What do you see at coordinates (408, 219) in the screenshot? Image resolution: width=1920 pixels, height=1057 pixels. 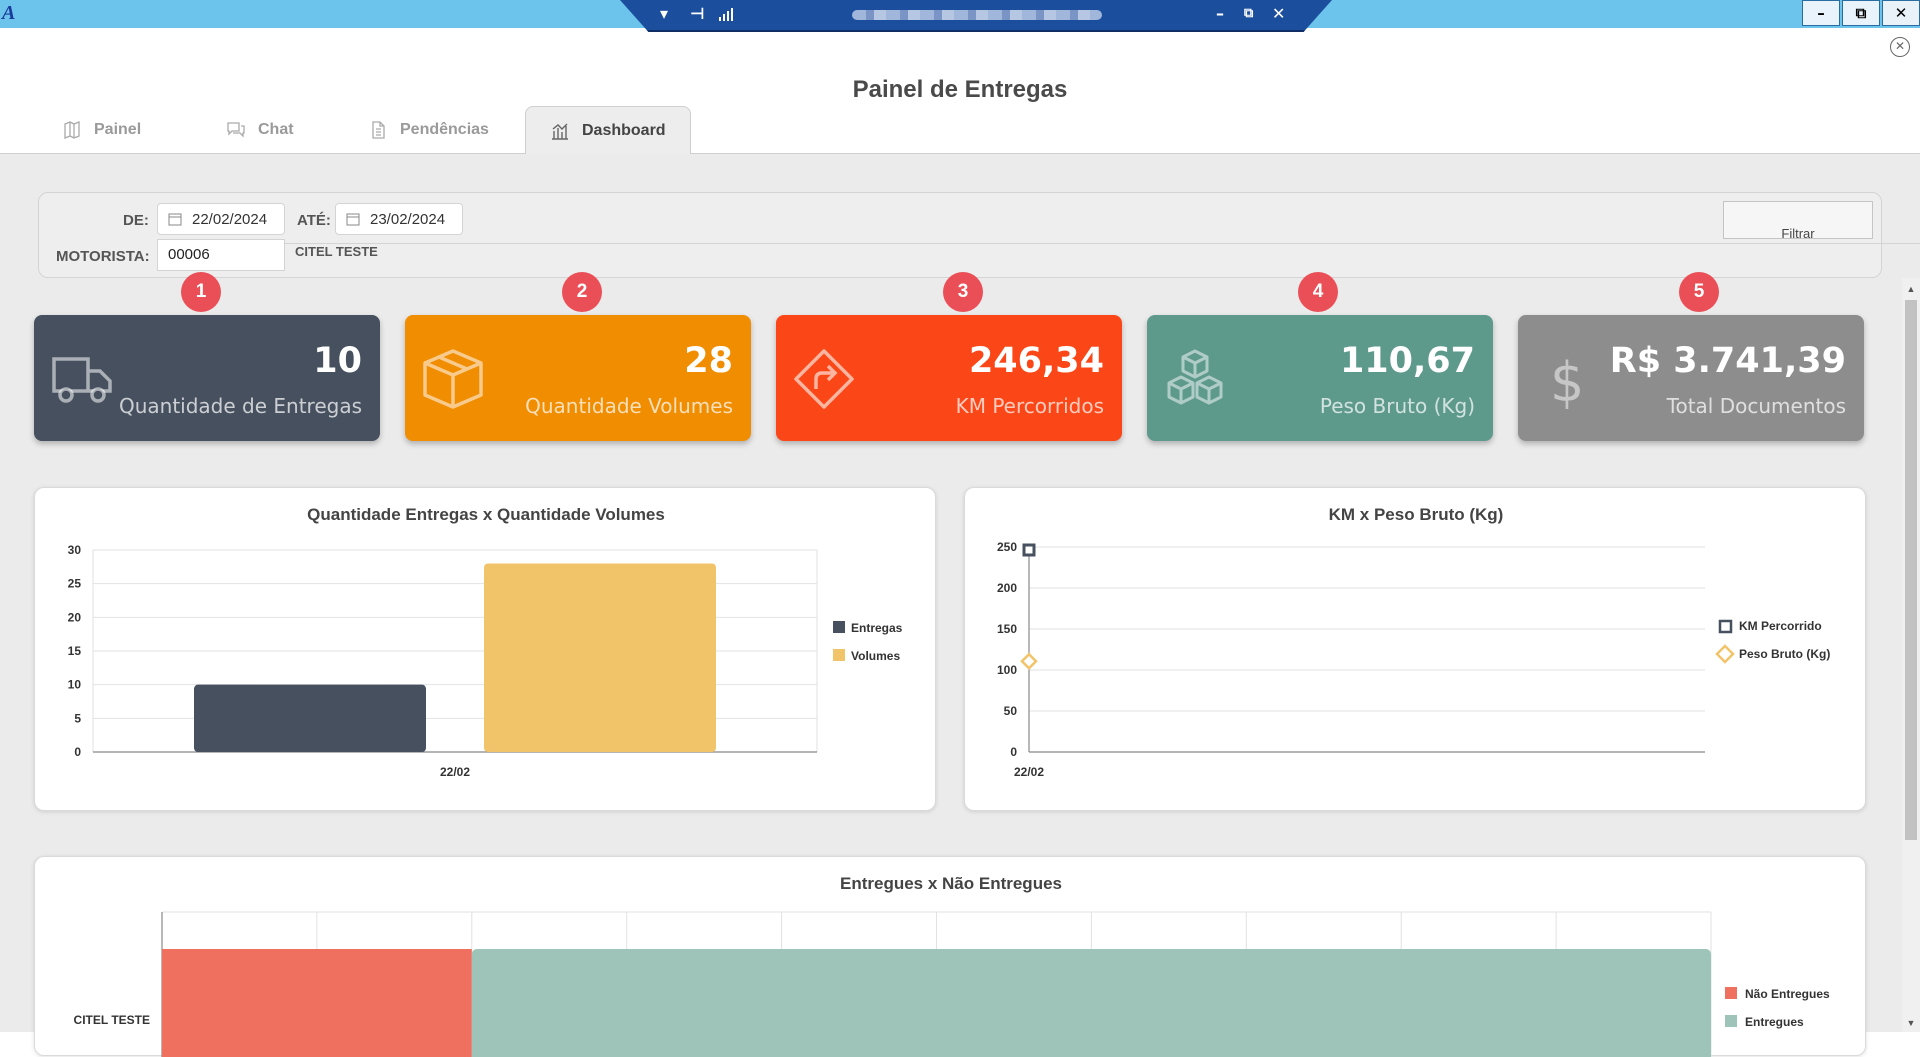 I see `to-date-value: 23/02/2024` at bounding box center [408, 219].